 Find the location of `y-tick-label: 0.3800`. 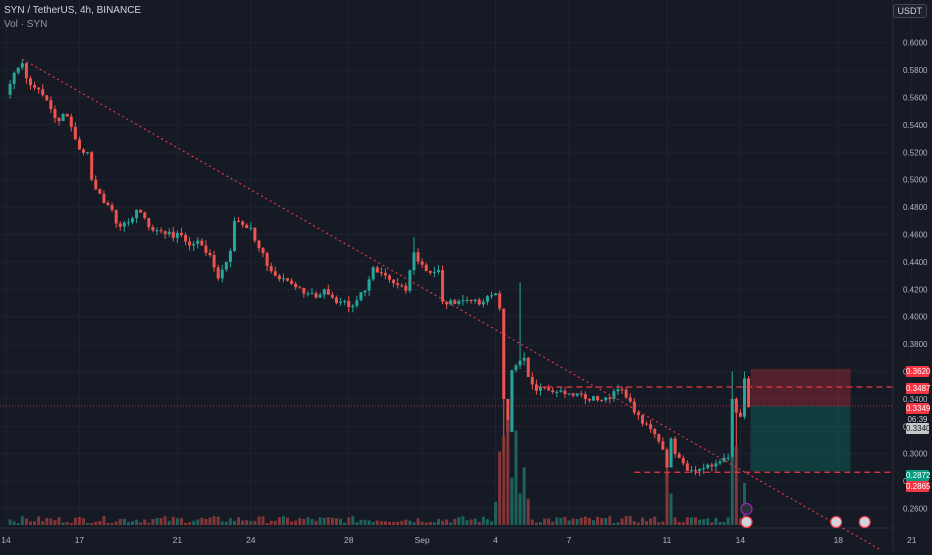

y-tick-label: 0.3800 is located at coordinates (915, 344).